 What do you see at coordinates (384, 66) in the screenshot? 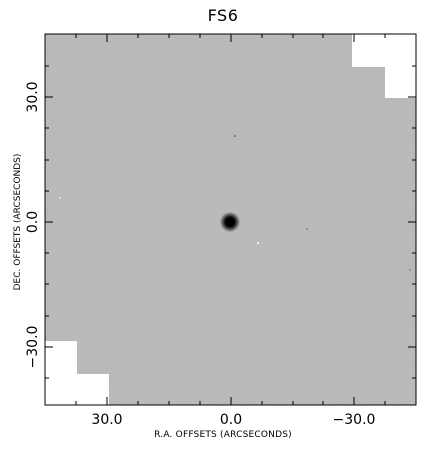
I see `blank-region-top-right` at bounding box center [384, 66].